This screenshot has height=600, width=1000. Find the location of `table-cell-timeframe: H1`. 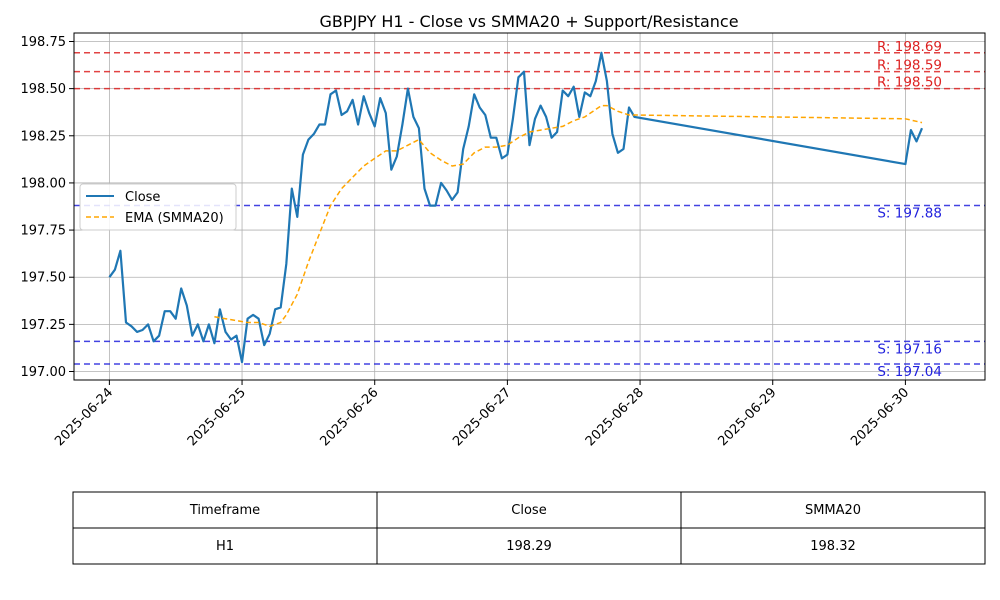

table-cell-timeframe: H1 is located at coordinates (225, 546).